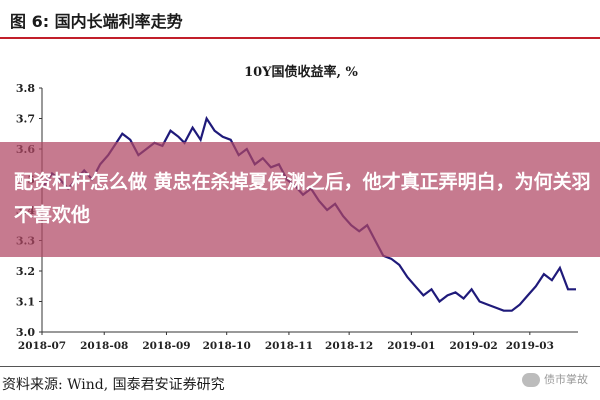 The width and height of the screenshot is (600, 400). I want to click on x-tick-label: 2018-10, so click(227, 346).